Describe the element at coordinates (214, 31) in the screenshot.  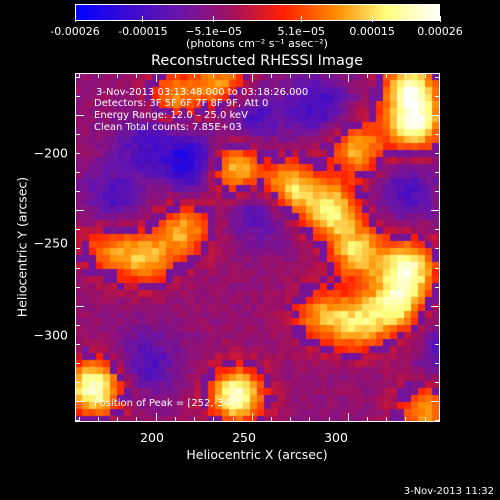
I see `colorbar-tick-label: −5.1e−05` at that location.